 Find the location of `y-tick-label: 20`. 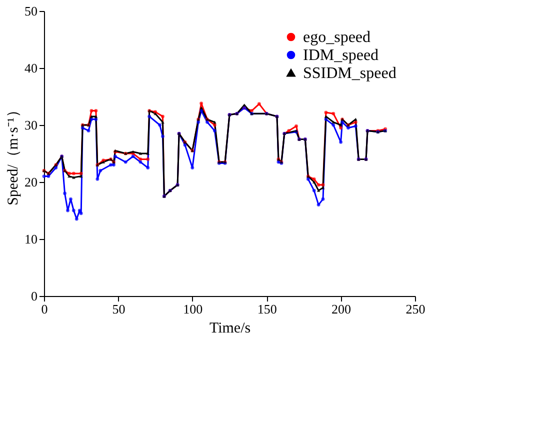

y-tick-label: 20 is located at coordinates (31, 182).